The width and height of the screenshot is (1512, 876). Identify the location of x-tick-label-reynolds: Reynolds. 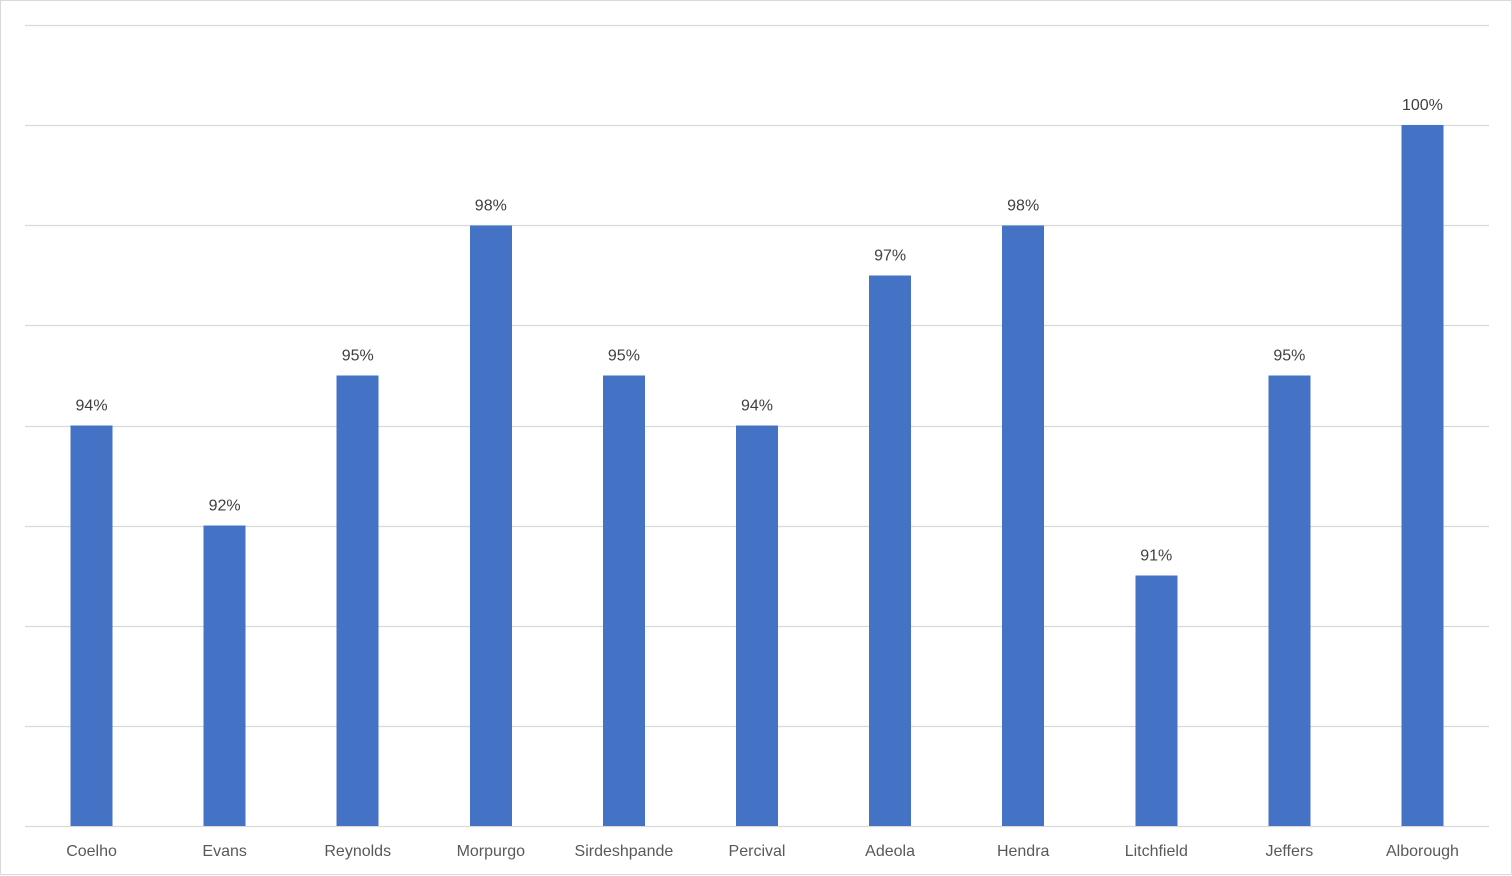
(357, 851).